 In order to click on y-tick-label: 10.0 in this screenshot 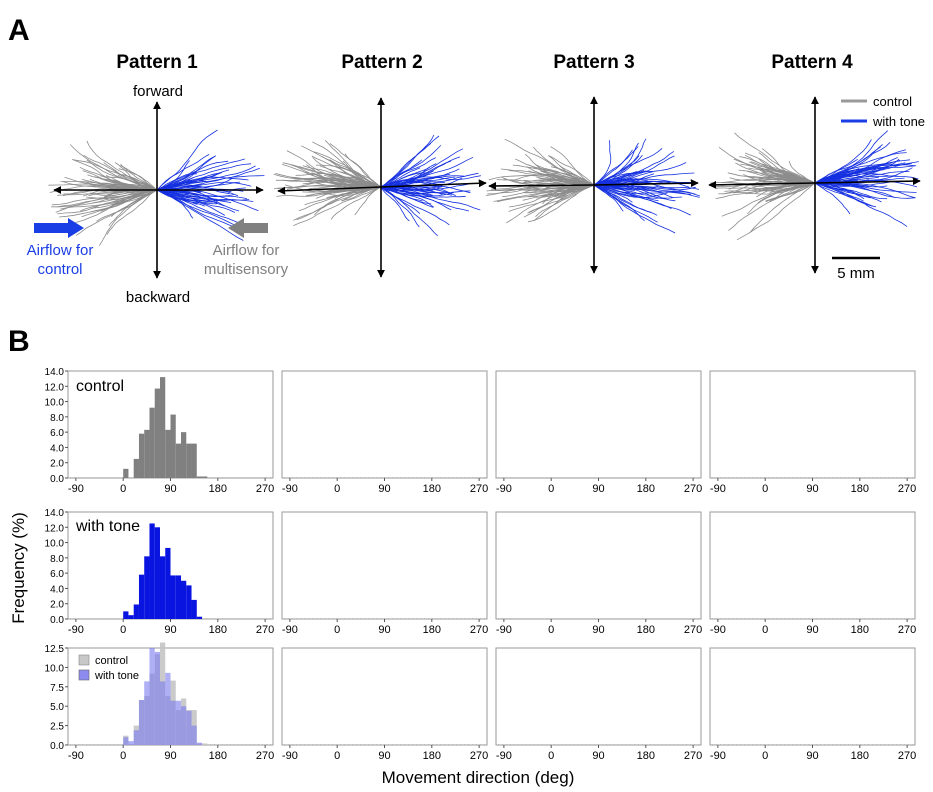, I will do `click(55, 403)`.